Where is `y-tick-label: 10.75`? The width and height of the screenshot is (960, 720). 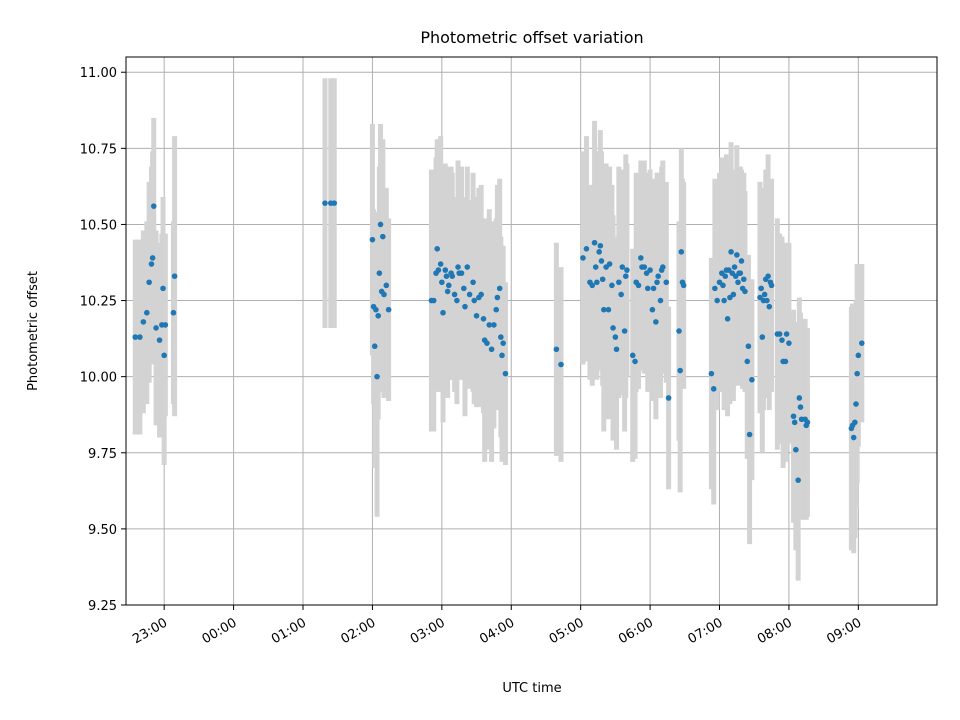
y-tick-label: 10.75 is located at coordinates (98, 149).